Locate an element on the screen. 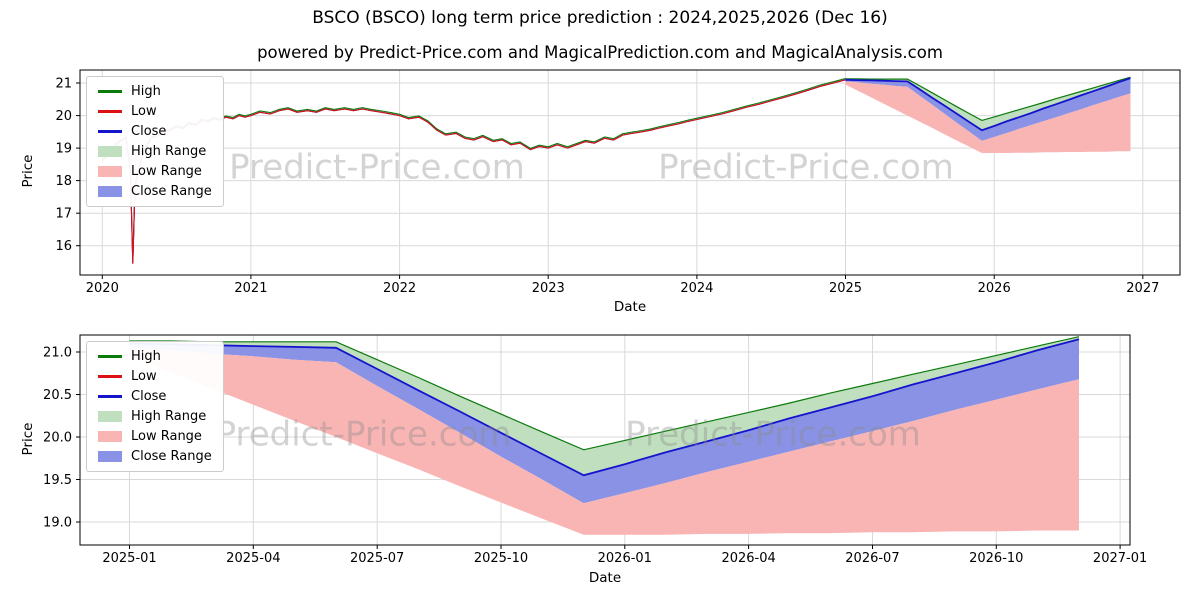  x-tick-label: 2025-04 is located at coordinates (253, 558).